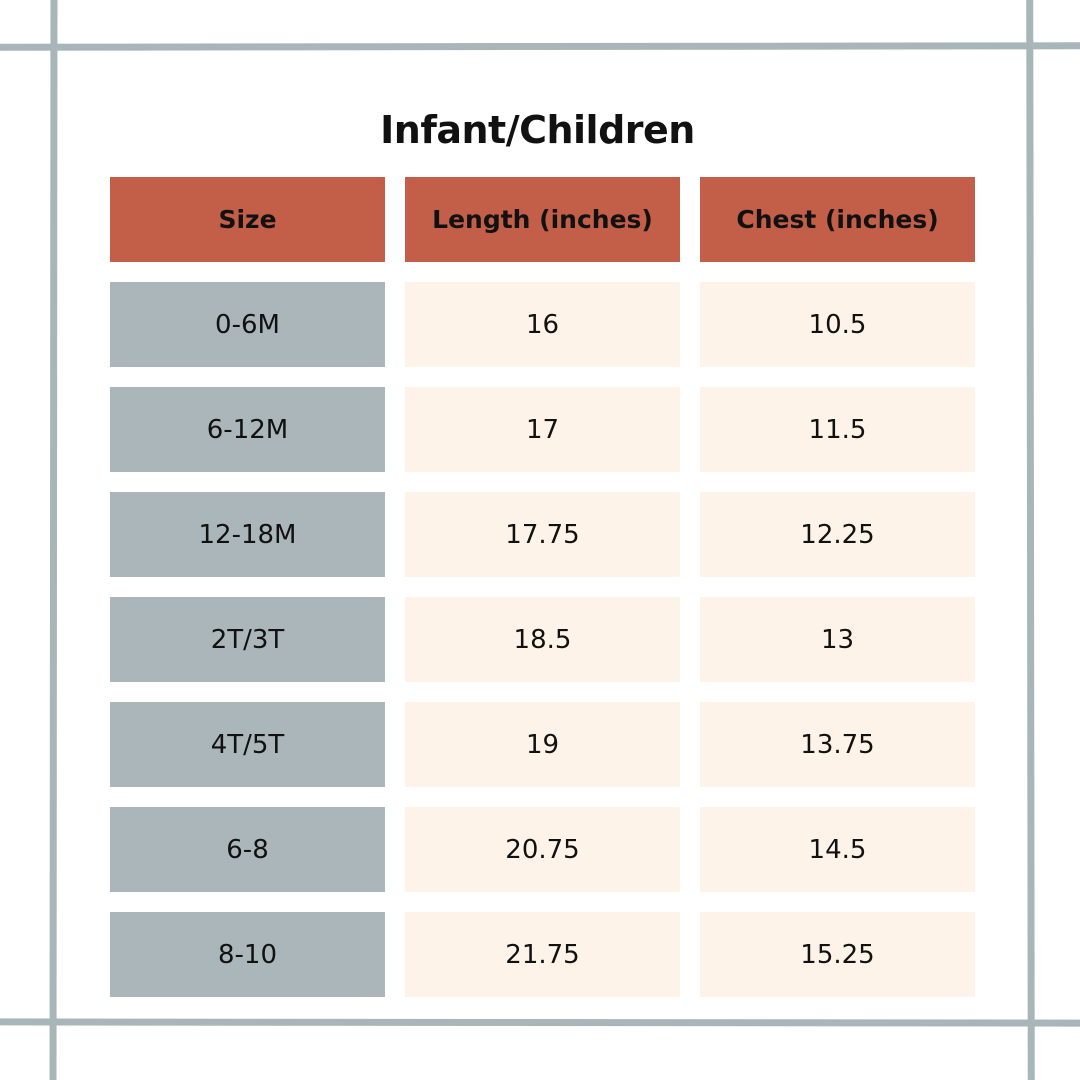 This screenshot has width=1080, height=1080. I want to click on table-row: 2T/3T 18.5 13, so click(542, 639).